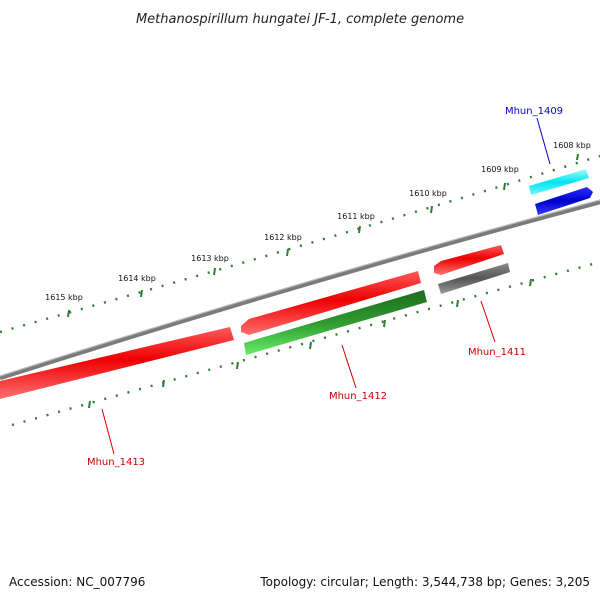 This screenshot has width=600, height=600. I want to click on gene-label-mhun-1412: Mhun_1412, so click(358, 396).